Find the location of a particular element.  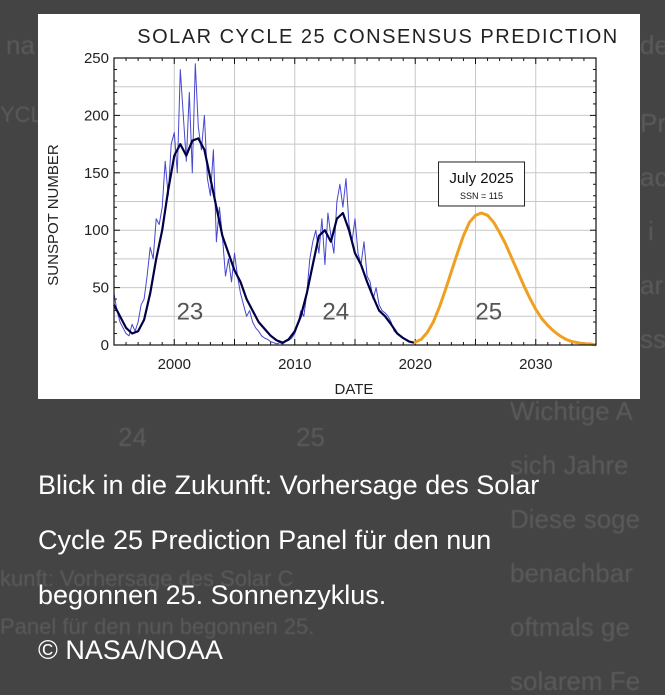

annotation-title: July 2025 is located at coordinates (481, 178).